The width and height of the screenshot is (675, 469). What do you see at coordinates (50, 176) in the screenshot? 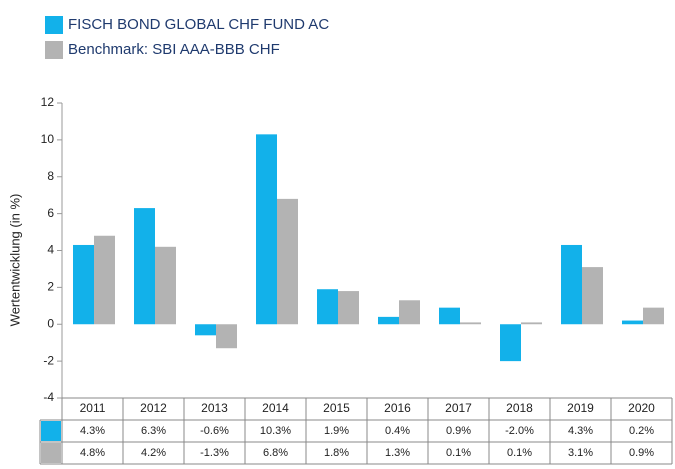
I see `y-tick-label: 8` at bounding box center [50, 176].